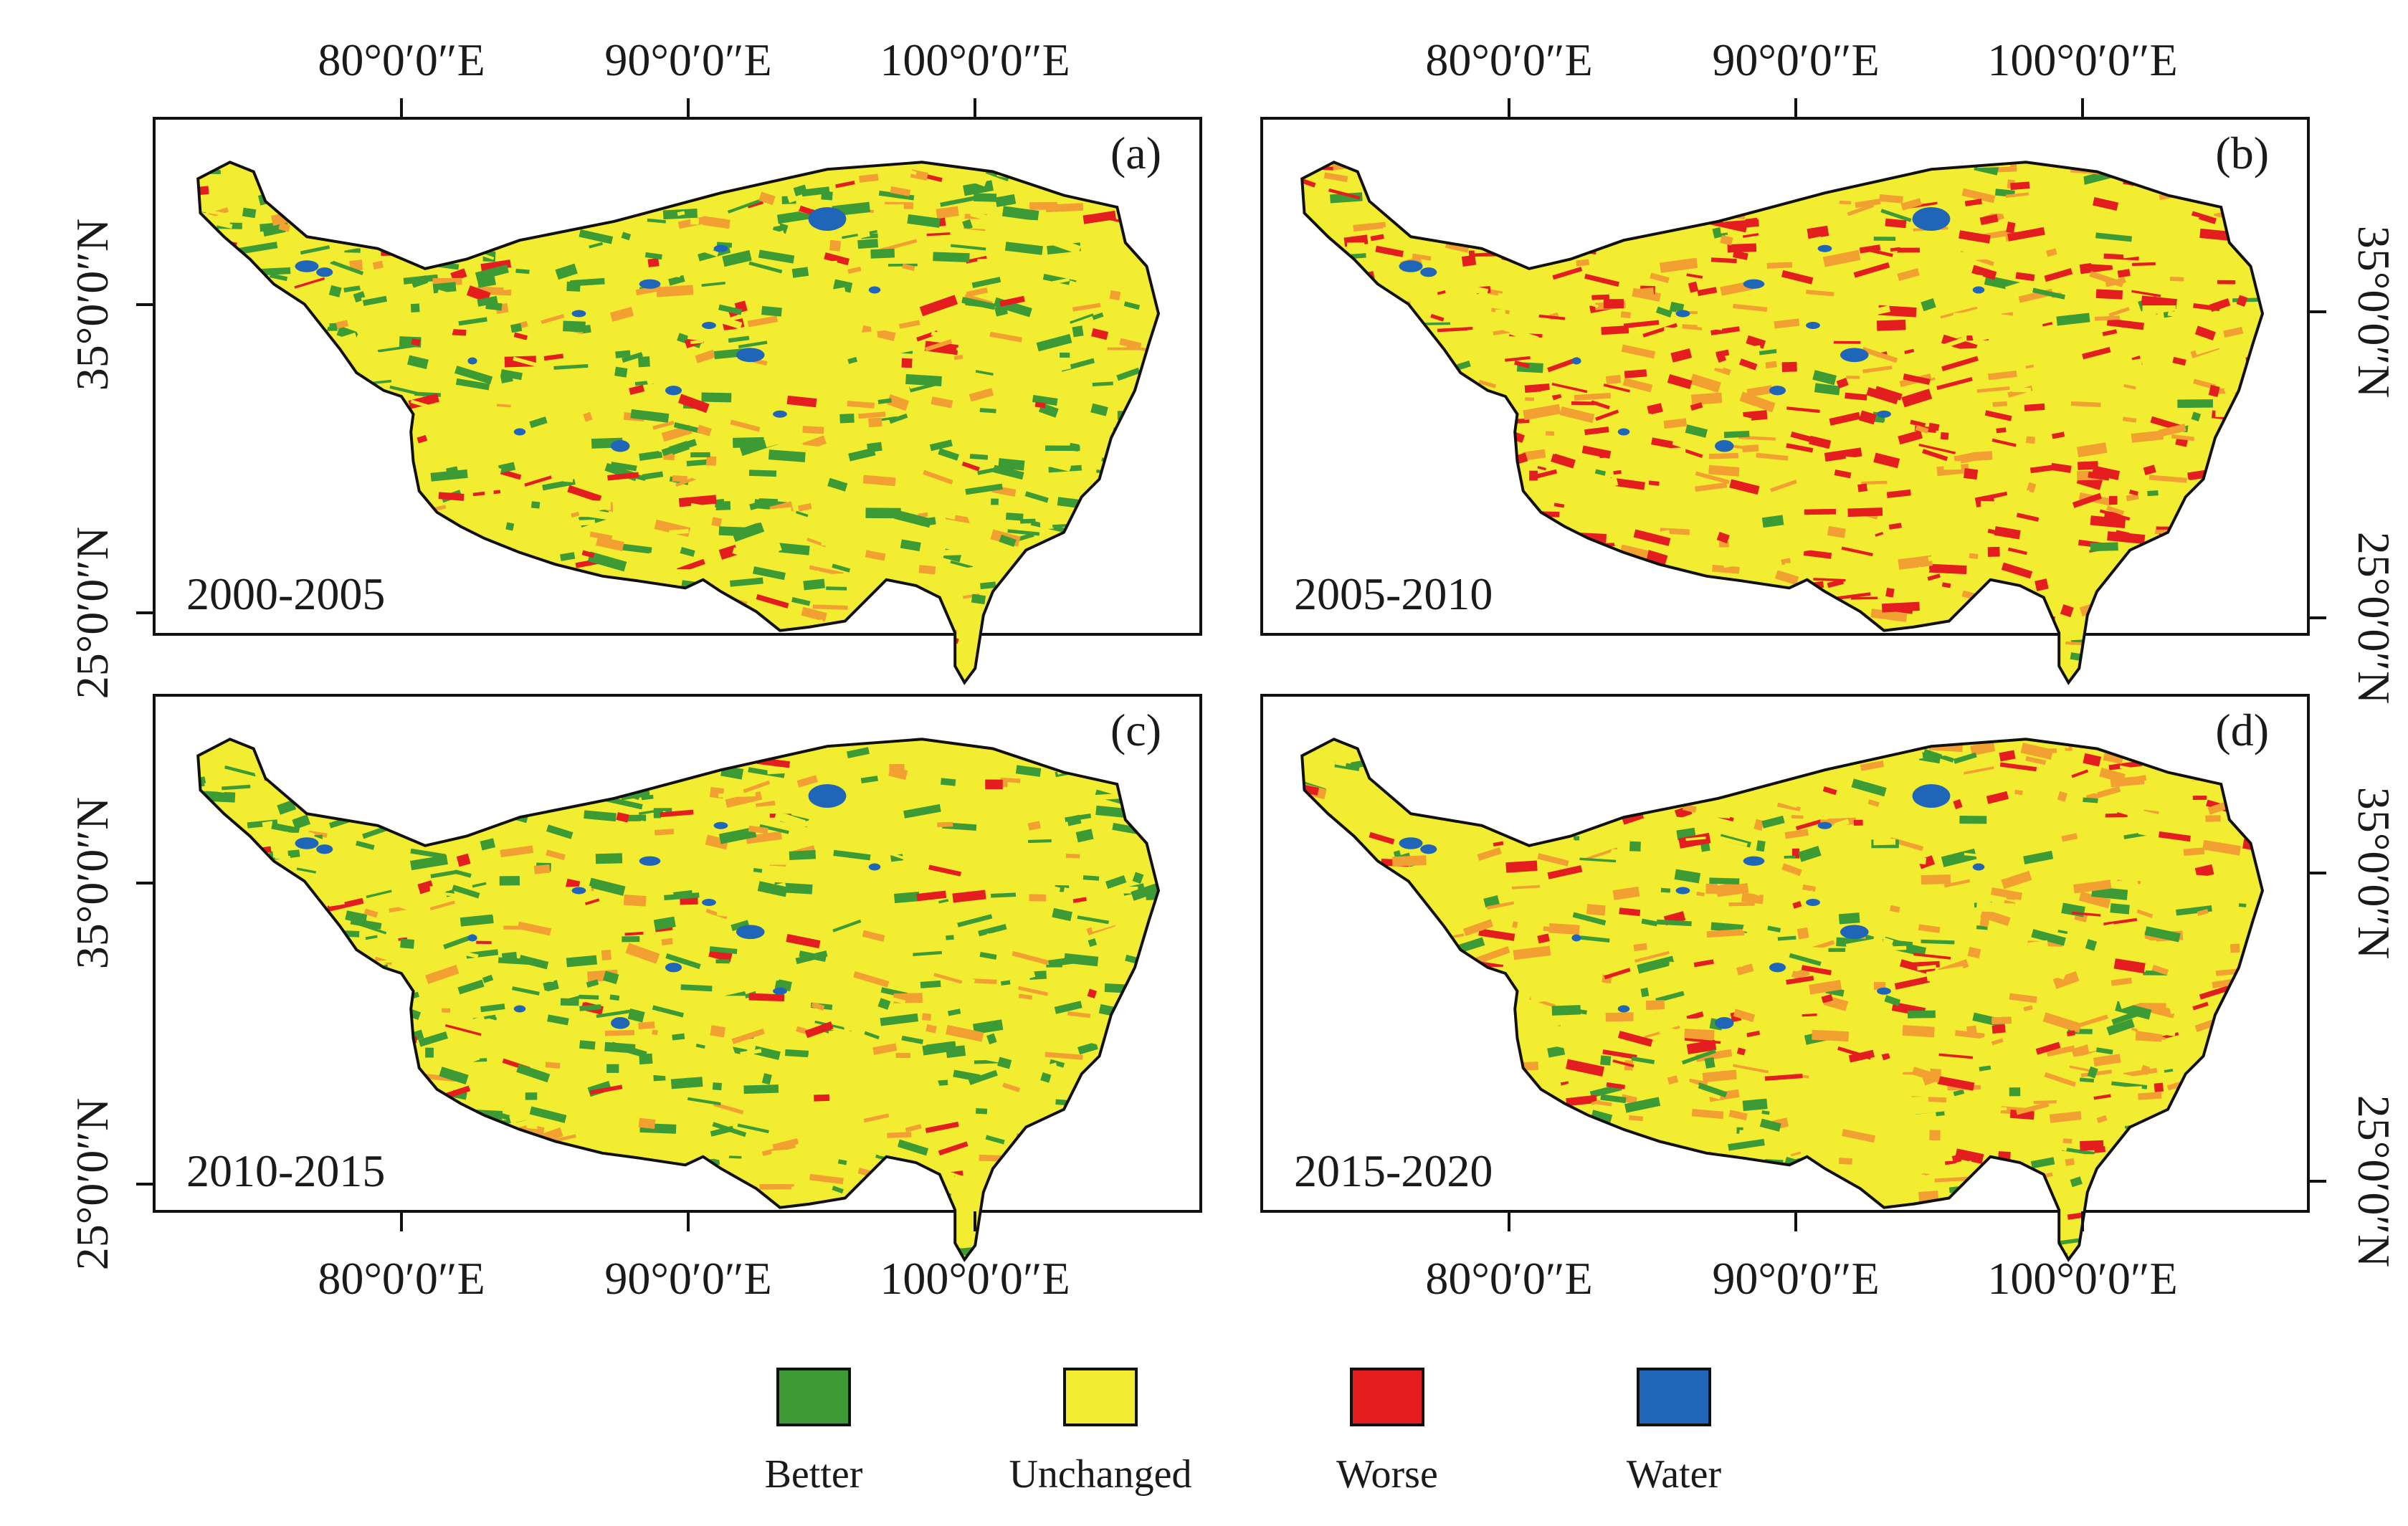 The height and width of the screenshot is (1526, 2408). What do you see at coordinates (285, 593) in the screenshot?
I see `period-label: 2000-2005` at bounding box center [285, 593].